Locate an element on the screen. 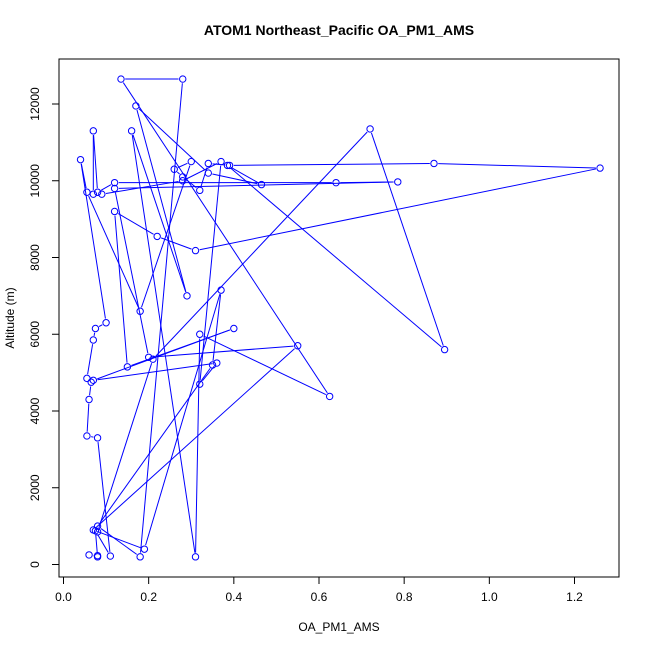  chart-title: ATOM1 Northeast_Pacific OA_PM1_AMS is located at coordinates (339, 30).